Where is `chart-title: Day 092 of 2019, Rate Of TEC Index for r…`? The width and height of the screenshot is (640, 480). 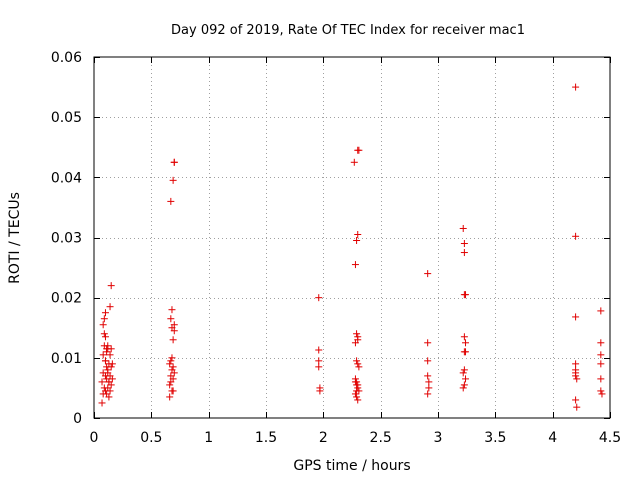 chart-title: Day 092 of 2019, Rate Of TEC Index for r… is located at coordinates (348, 30).